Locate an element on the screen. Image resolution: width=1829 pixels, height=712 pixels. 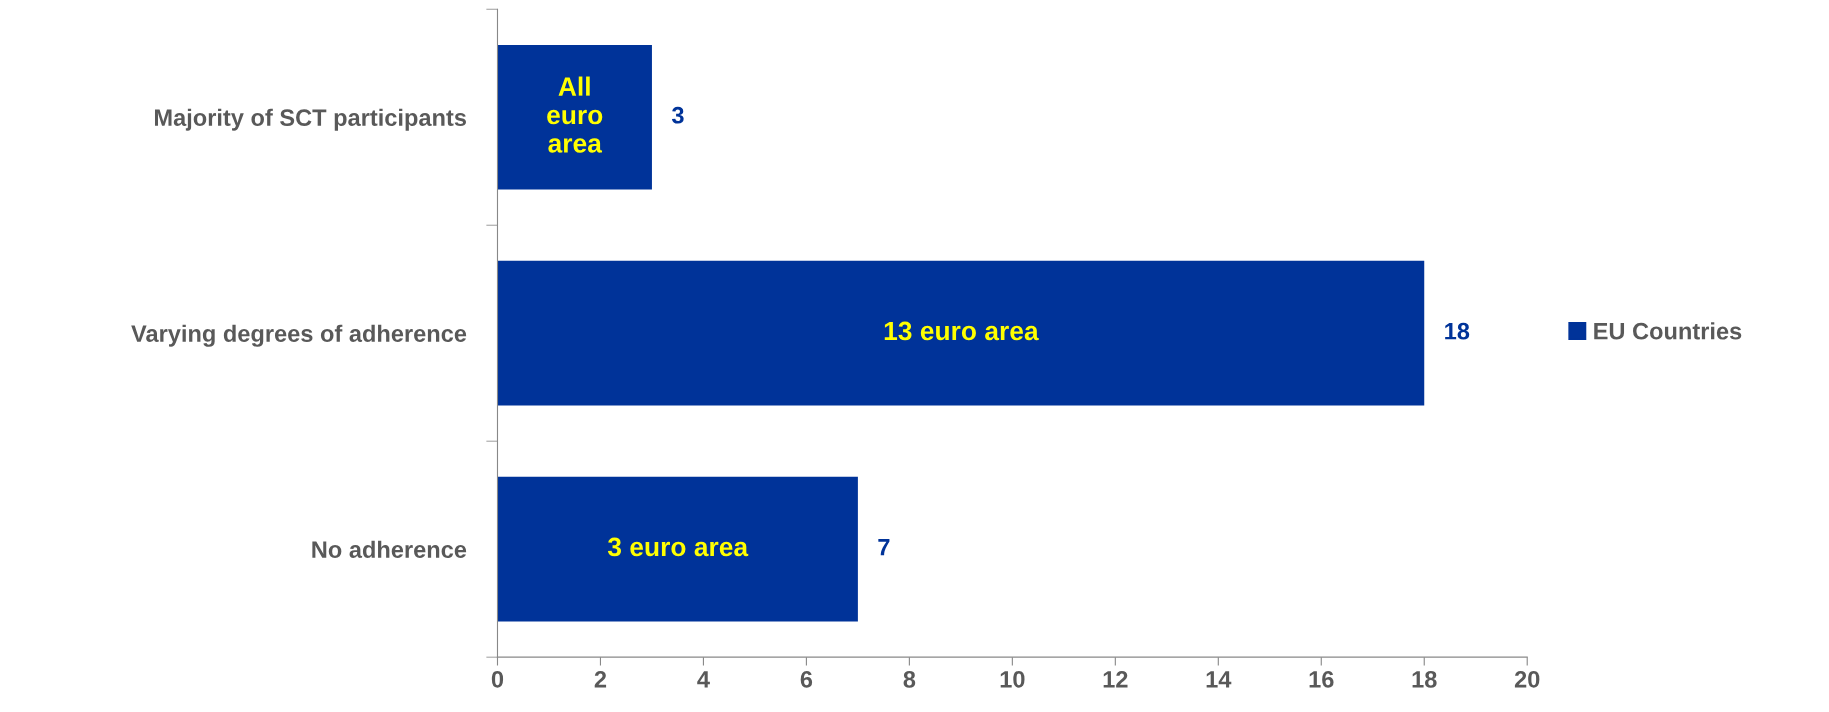
x-tick-label: 20 is located at coordinates (1527, 679).